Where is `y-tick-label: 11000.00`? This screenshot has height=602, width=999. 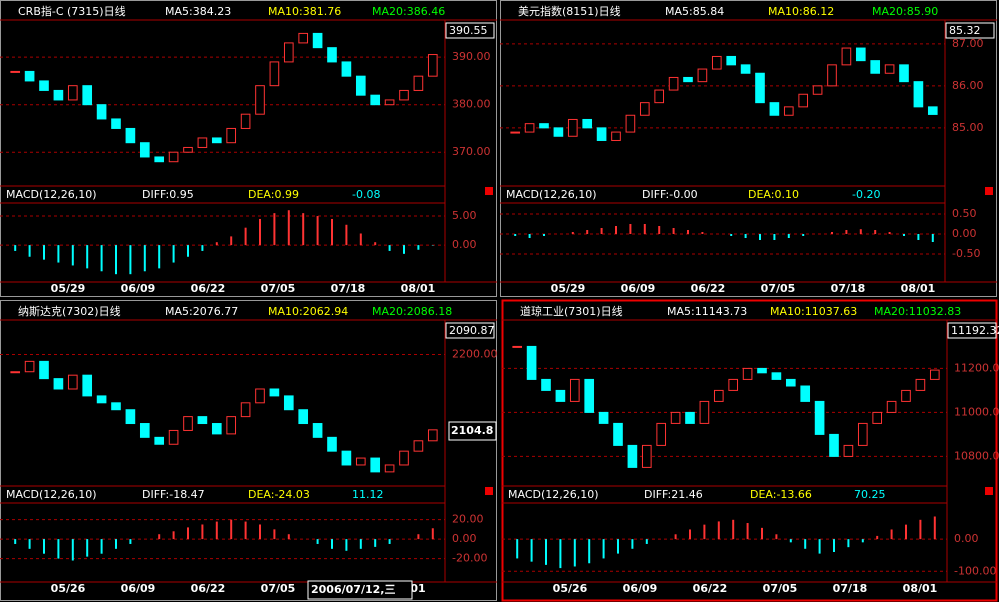 y-tick-label: 11000.00 is located at coordinates (976, 411).